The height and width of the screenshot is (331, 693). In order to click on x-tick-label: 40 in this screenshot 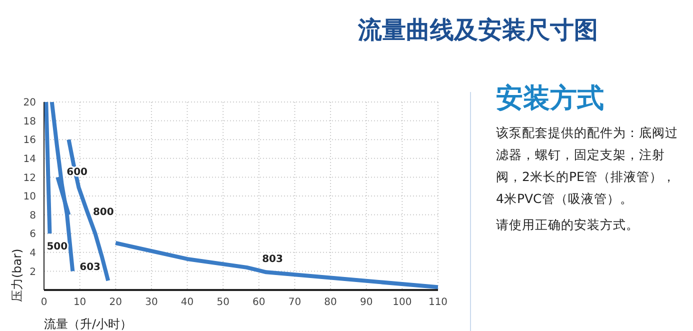, I will do `click(187, 302)`.